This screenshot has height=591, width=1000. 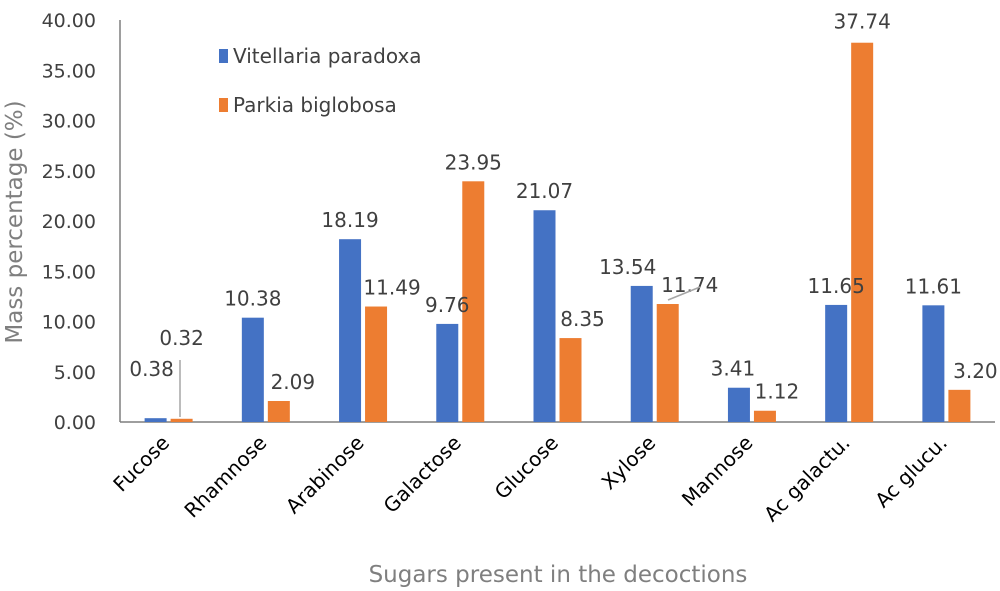 I want to click on leader-lines, so click(x=440, y=351).